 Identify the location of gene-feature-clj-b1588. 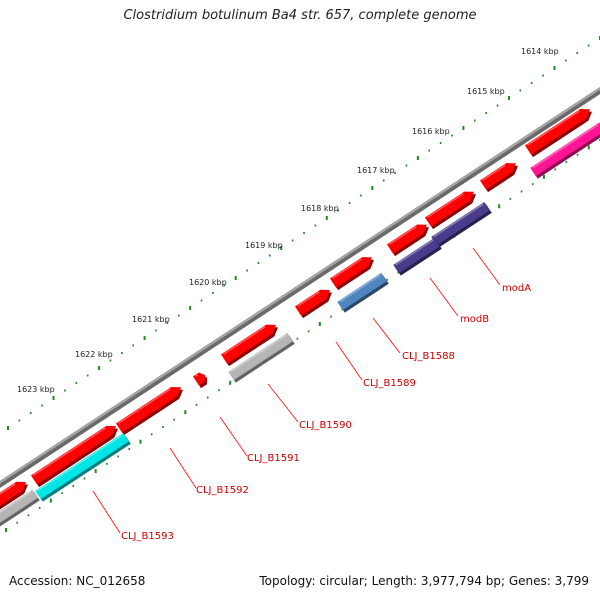
(363, 292).